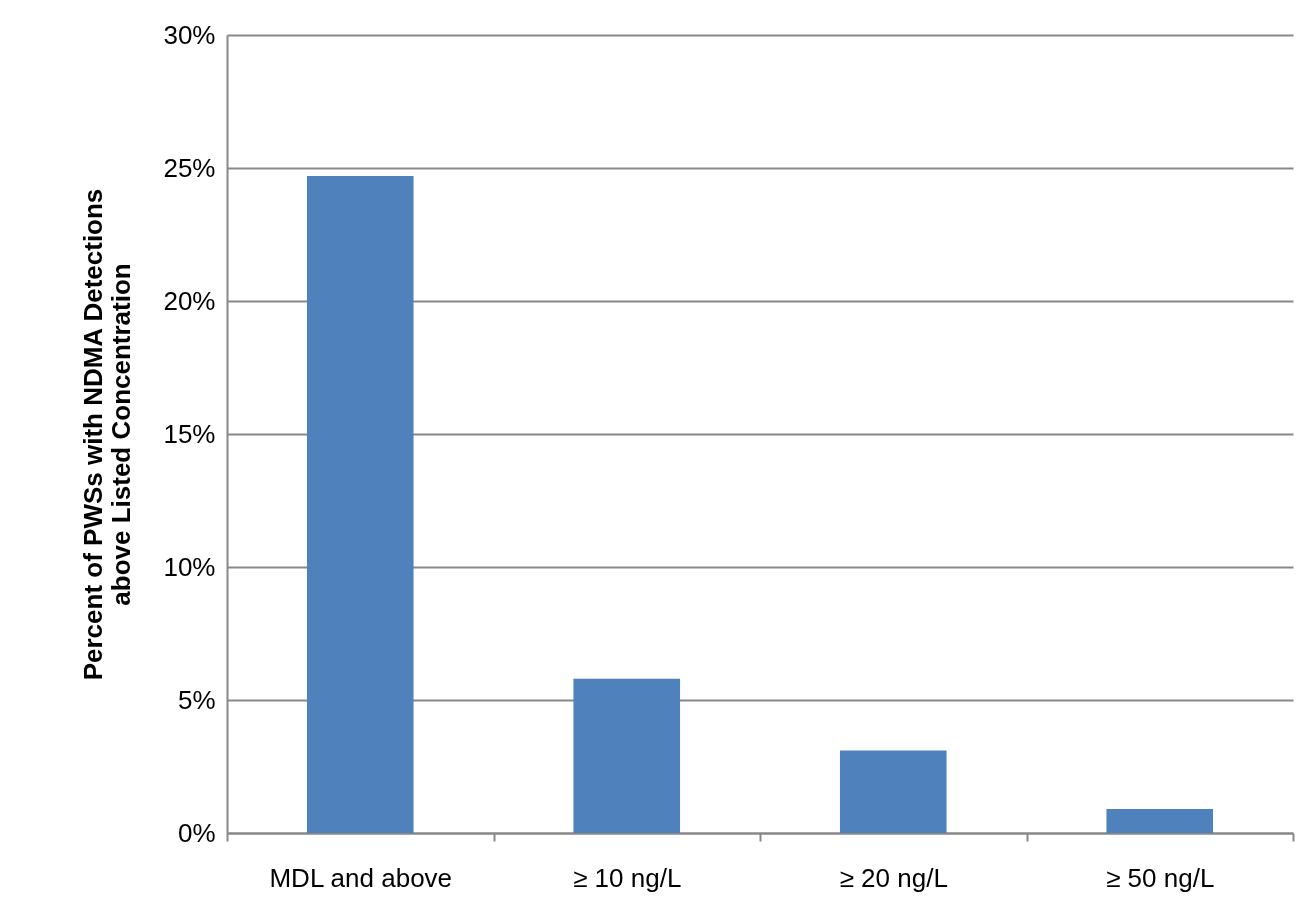  I want to click on x-tick-label: ≥ 20 ng/L, so click(893, 877).